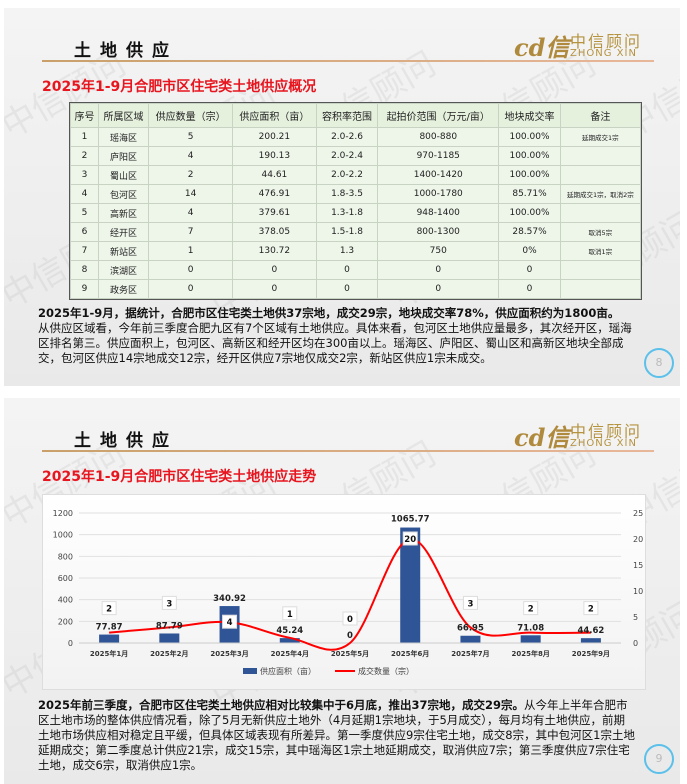  Describe the element at coordinates (530, 653) in the screenshot. I see `x-axis-tick: 2025年8月` at that location.